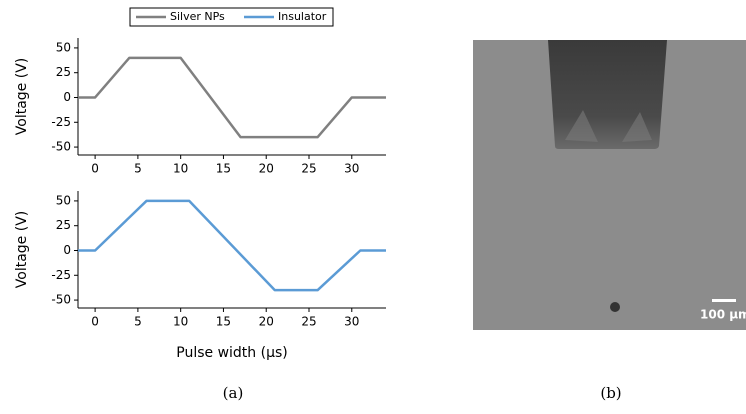 This screenshot has height=414, width=746. What do you see at coordinates (723, 315) in the screenshot?
I see `scale-label: 100 μm` at bounding box center [723, 315].